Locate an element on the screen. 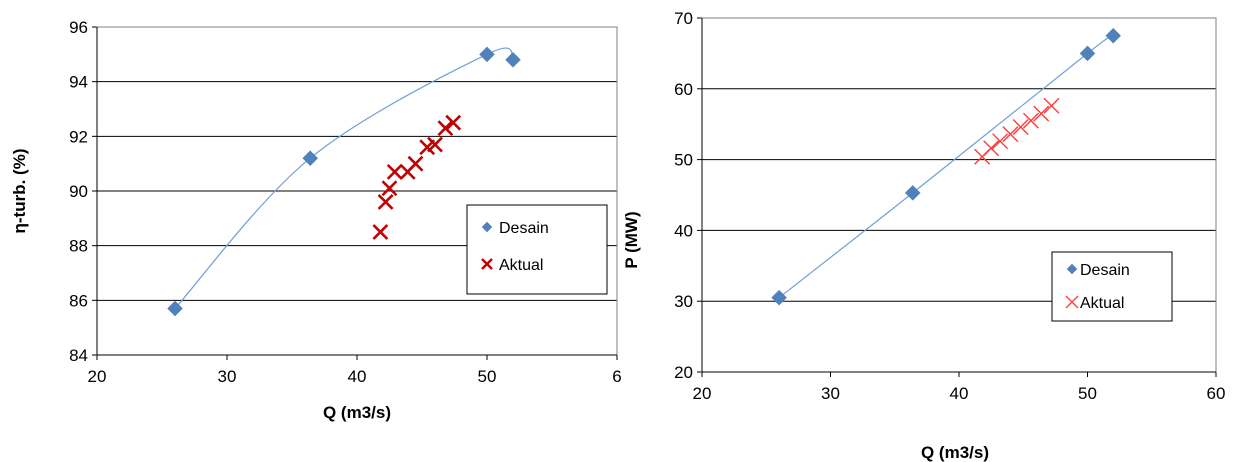 The image size is (1243, 462). y-tick-label: 84 is located at coordinates (78, 355).